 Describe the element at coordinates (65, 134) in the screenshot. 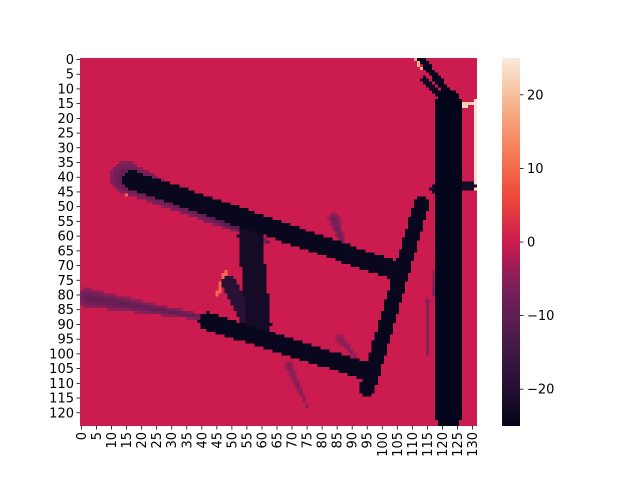

I see `y-tick-label: 25` at that location.